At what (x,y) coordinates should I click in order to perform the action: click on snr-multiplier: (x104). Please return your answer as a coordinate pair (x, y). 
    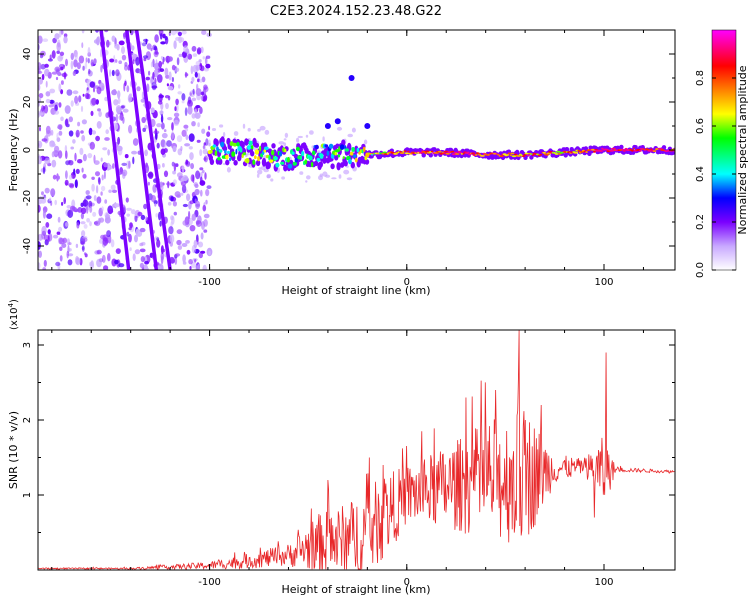
    Looking at the image, I should click on (13, 314).